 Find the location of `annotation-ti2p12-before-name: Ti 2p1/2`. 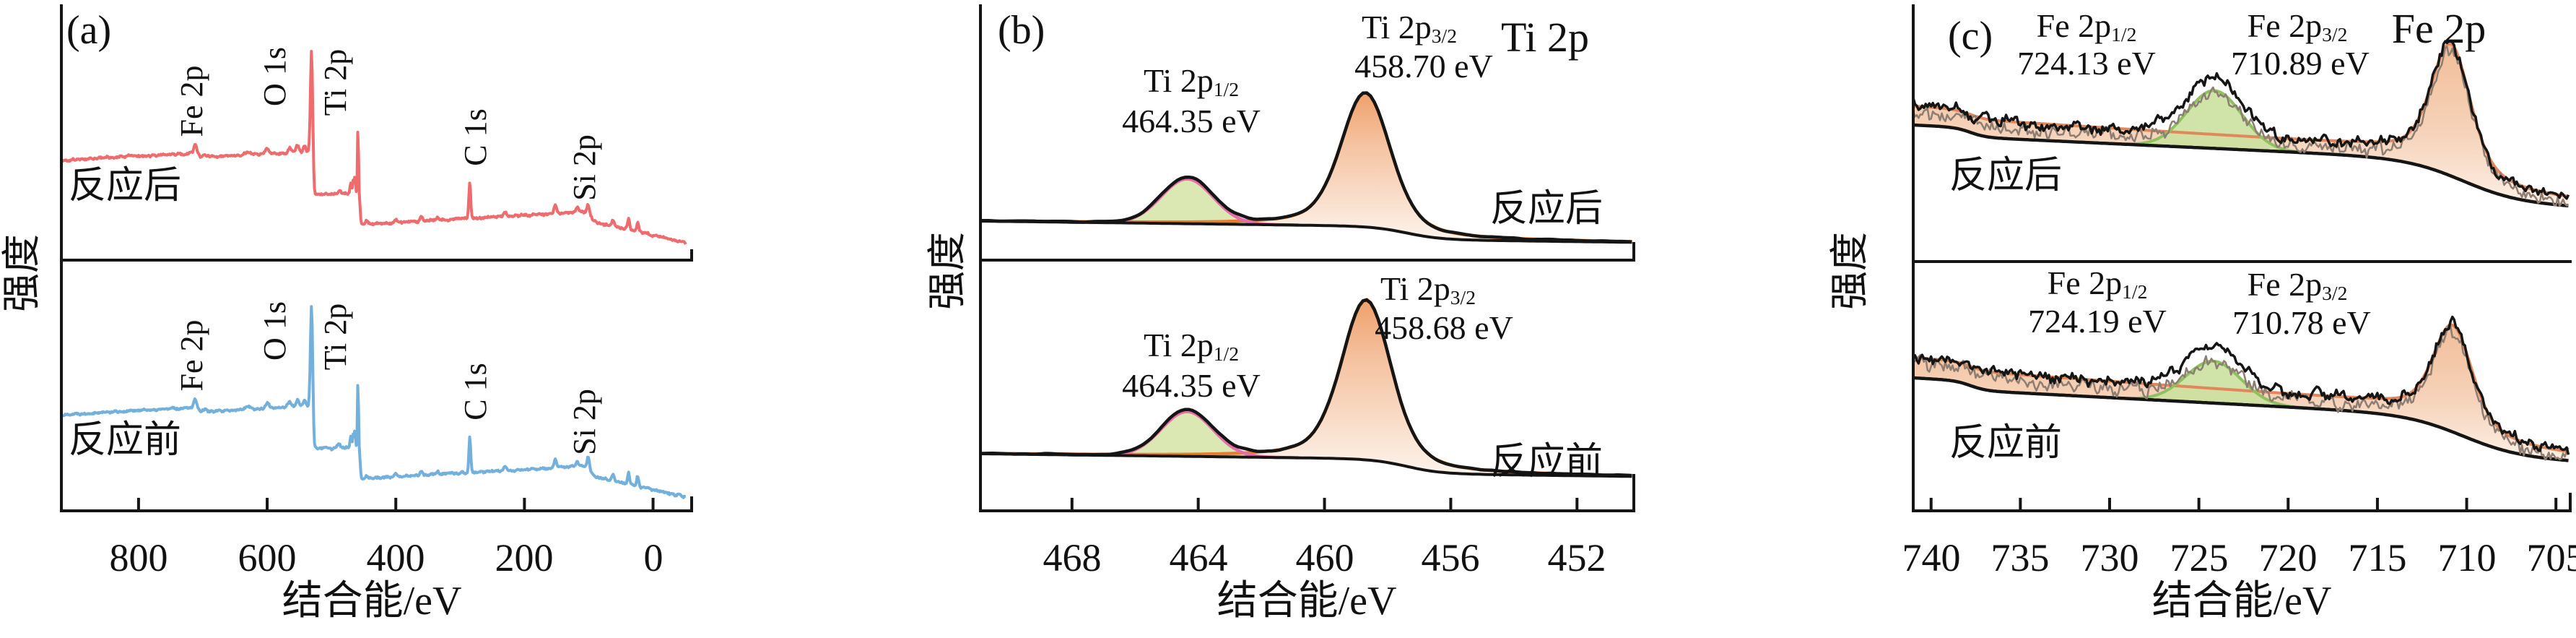

annotation-ti2p12-before-name: Ti 2p1/2 is located at coordinates (1191, 346).